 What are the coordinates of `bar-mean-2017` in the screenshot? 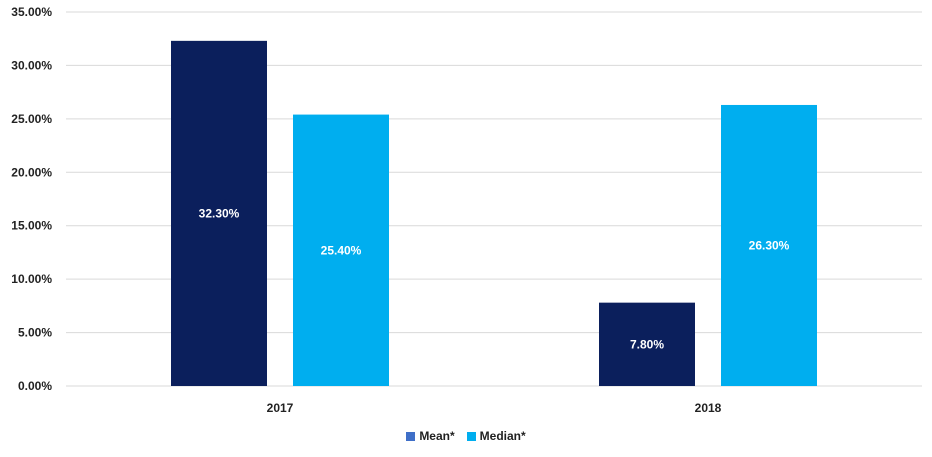 It's located at (219, 213).